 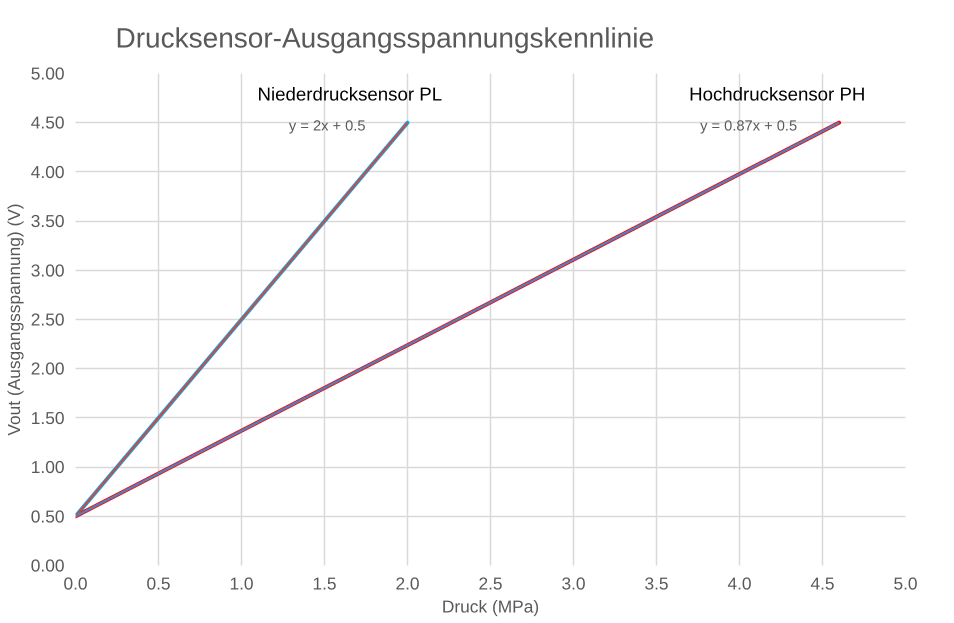 I want to click on chart-title: Drucksensor-Ausgangsspannungskennlinie, so click(x=385, y=38).